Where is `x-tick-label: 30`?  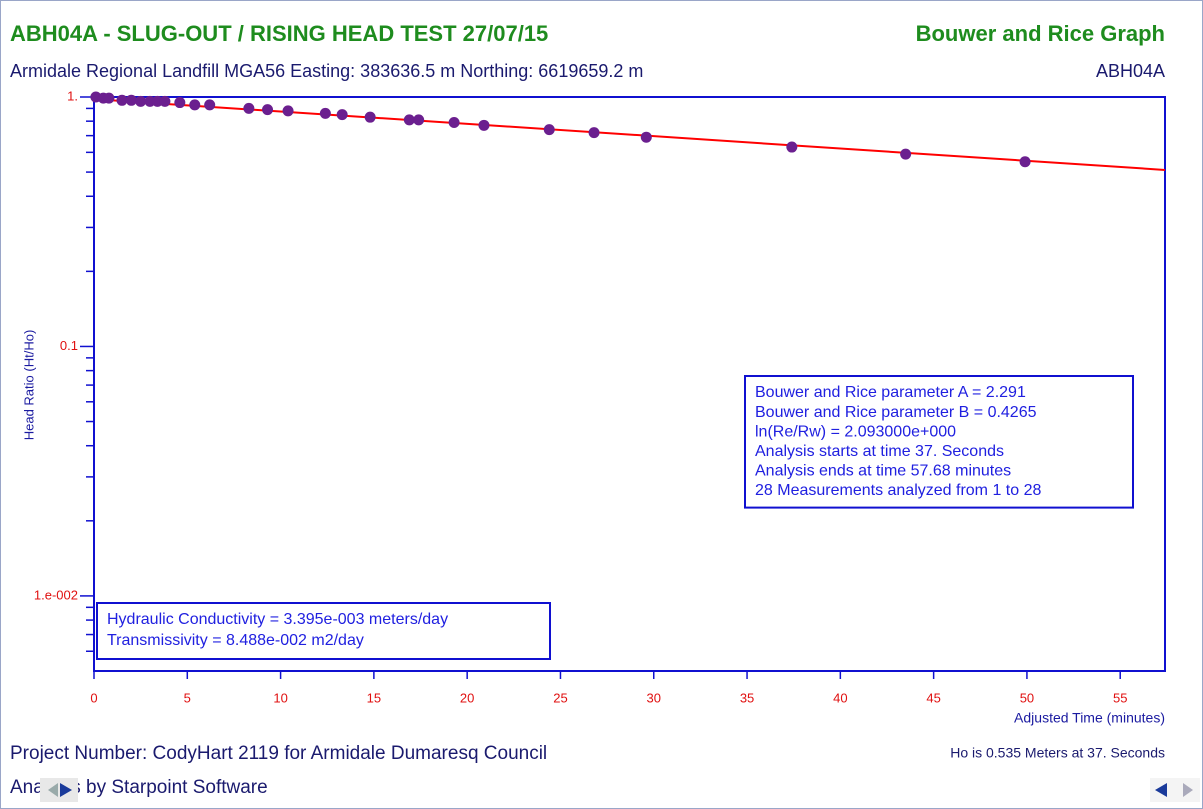
x-tick-label: 30 is located at coordinates (654, 697).